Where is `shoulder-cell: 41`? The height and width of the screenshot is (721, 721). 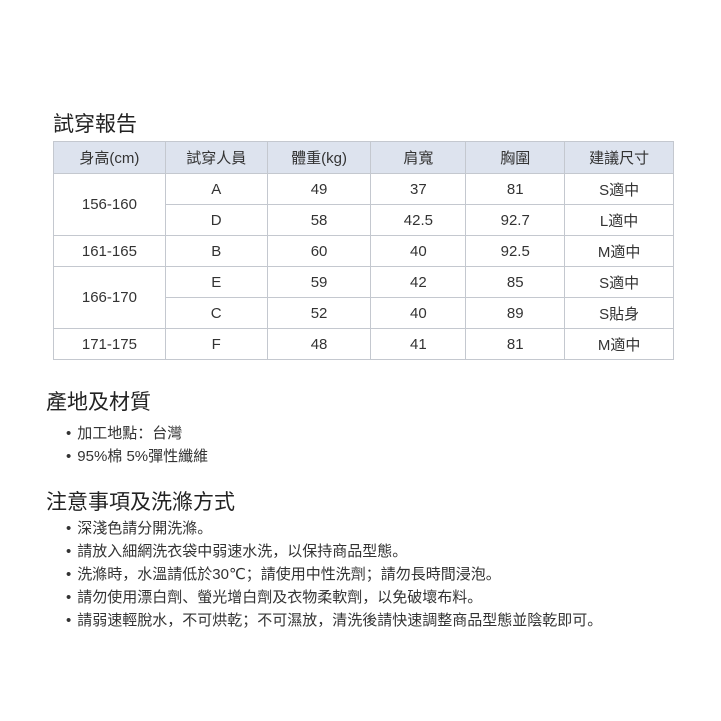
shoulder-cell: 41 is located at coordinates (418, 344).